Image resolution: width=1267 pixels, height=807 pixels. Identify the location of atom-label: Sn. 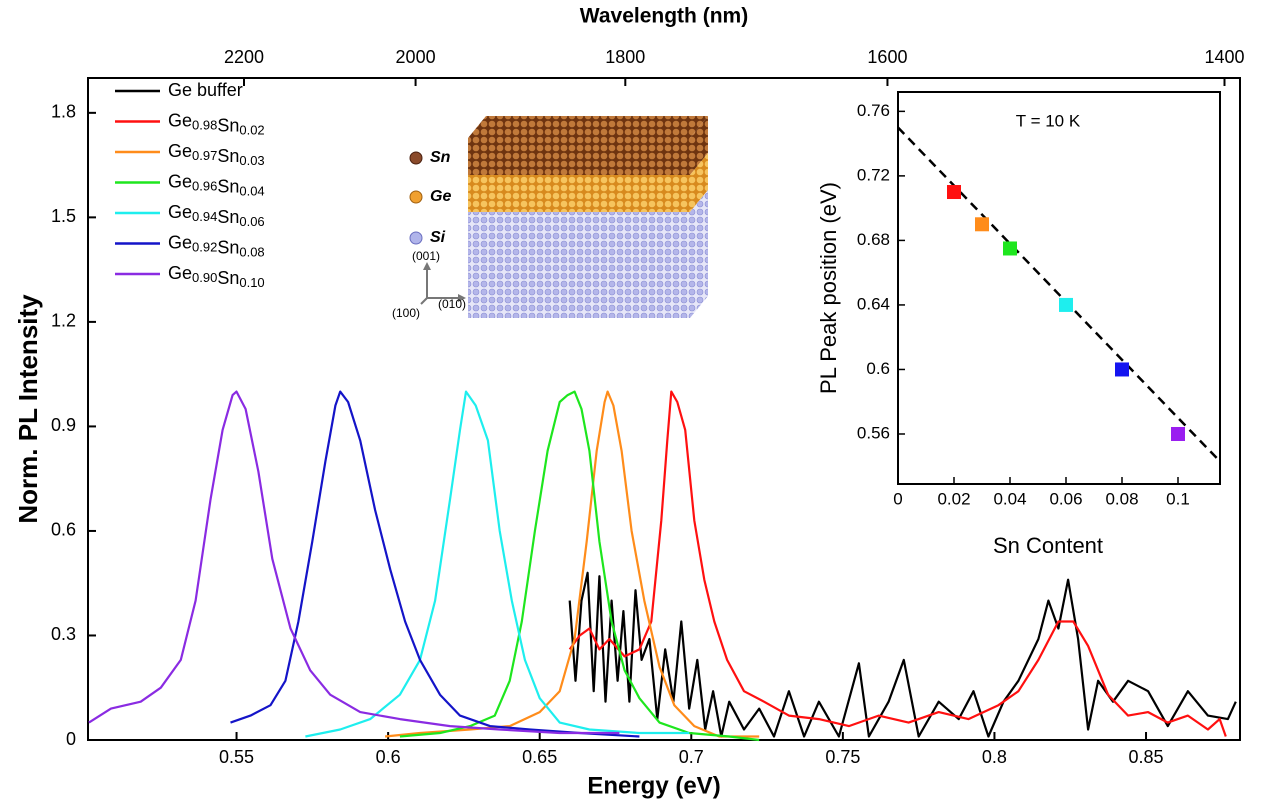
(440, 157).